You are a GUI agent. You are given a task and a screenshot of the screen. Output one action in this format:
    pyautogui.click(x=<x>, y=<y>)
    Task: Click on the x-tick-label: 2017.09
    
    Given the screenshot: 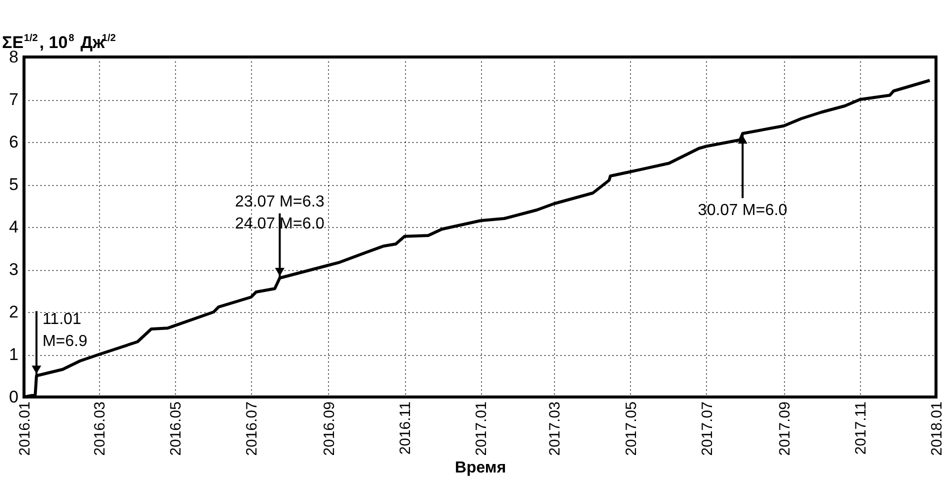 What is the action you would take?
    pyautogui.click(x=785, y=429)
    